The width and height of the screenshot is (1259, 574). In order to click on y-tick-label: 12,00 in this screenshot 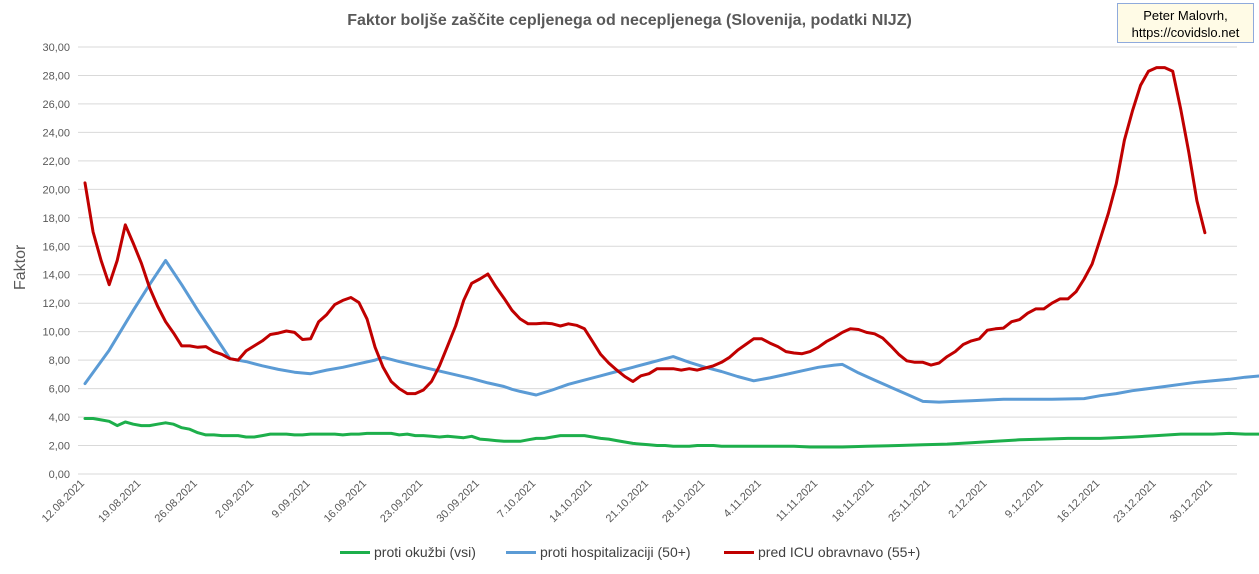, I will do `click(56, 304)`.